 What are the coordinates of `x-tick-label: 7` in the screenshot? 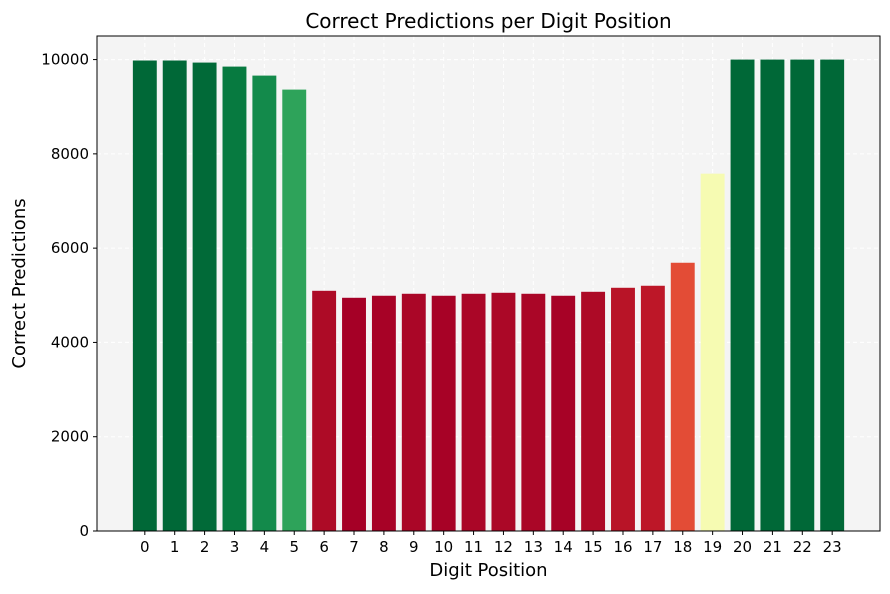 It's located at (354, 547).